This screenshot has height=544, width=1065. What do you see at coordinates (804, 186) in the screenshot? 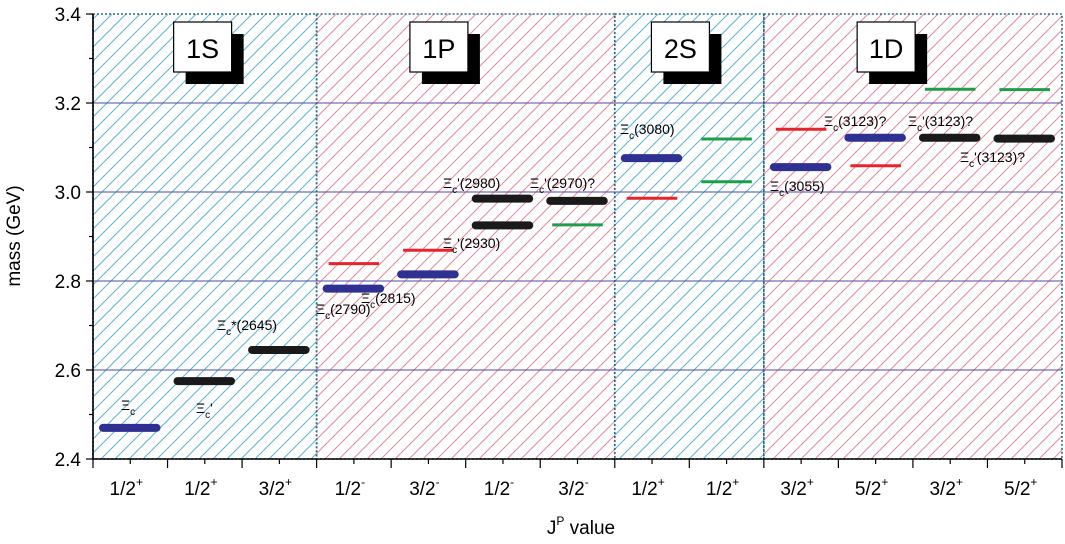
I see `state-label-rest: (3055)` at bounding box center [804, 186].